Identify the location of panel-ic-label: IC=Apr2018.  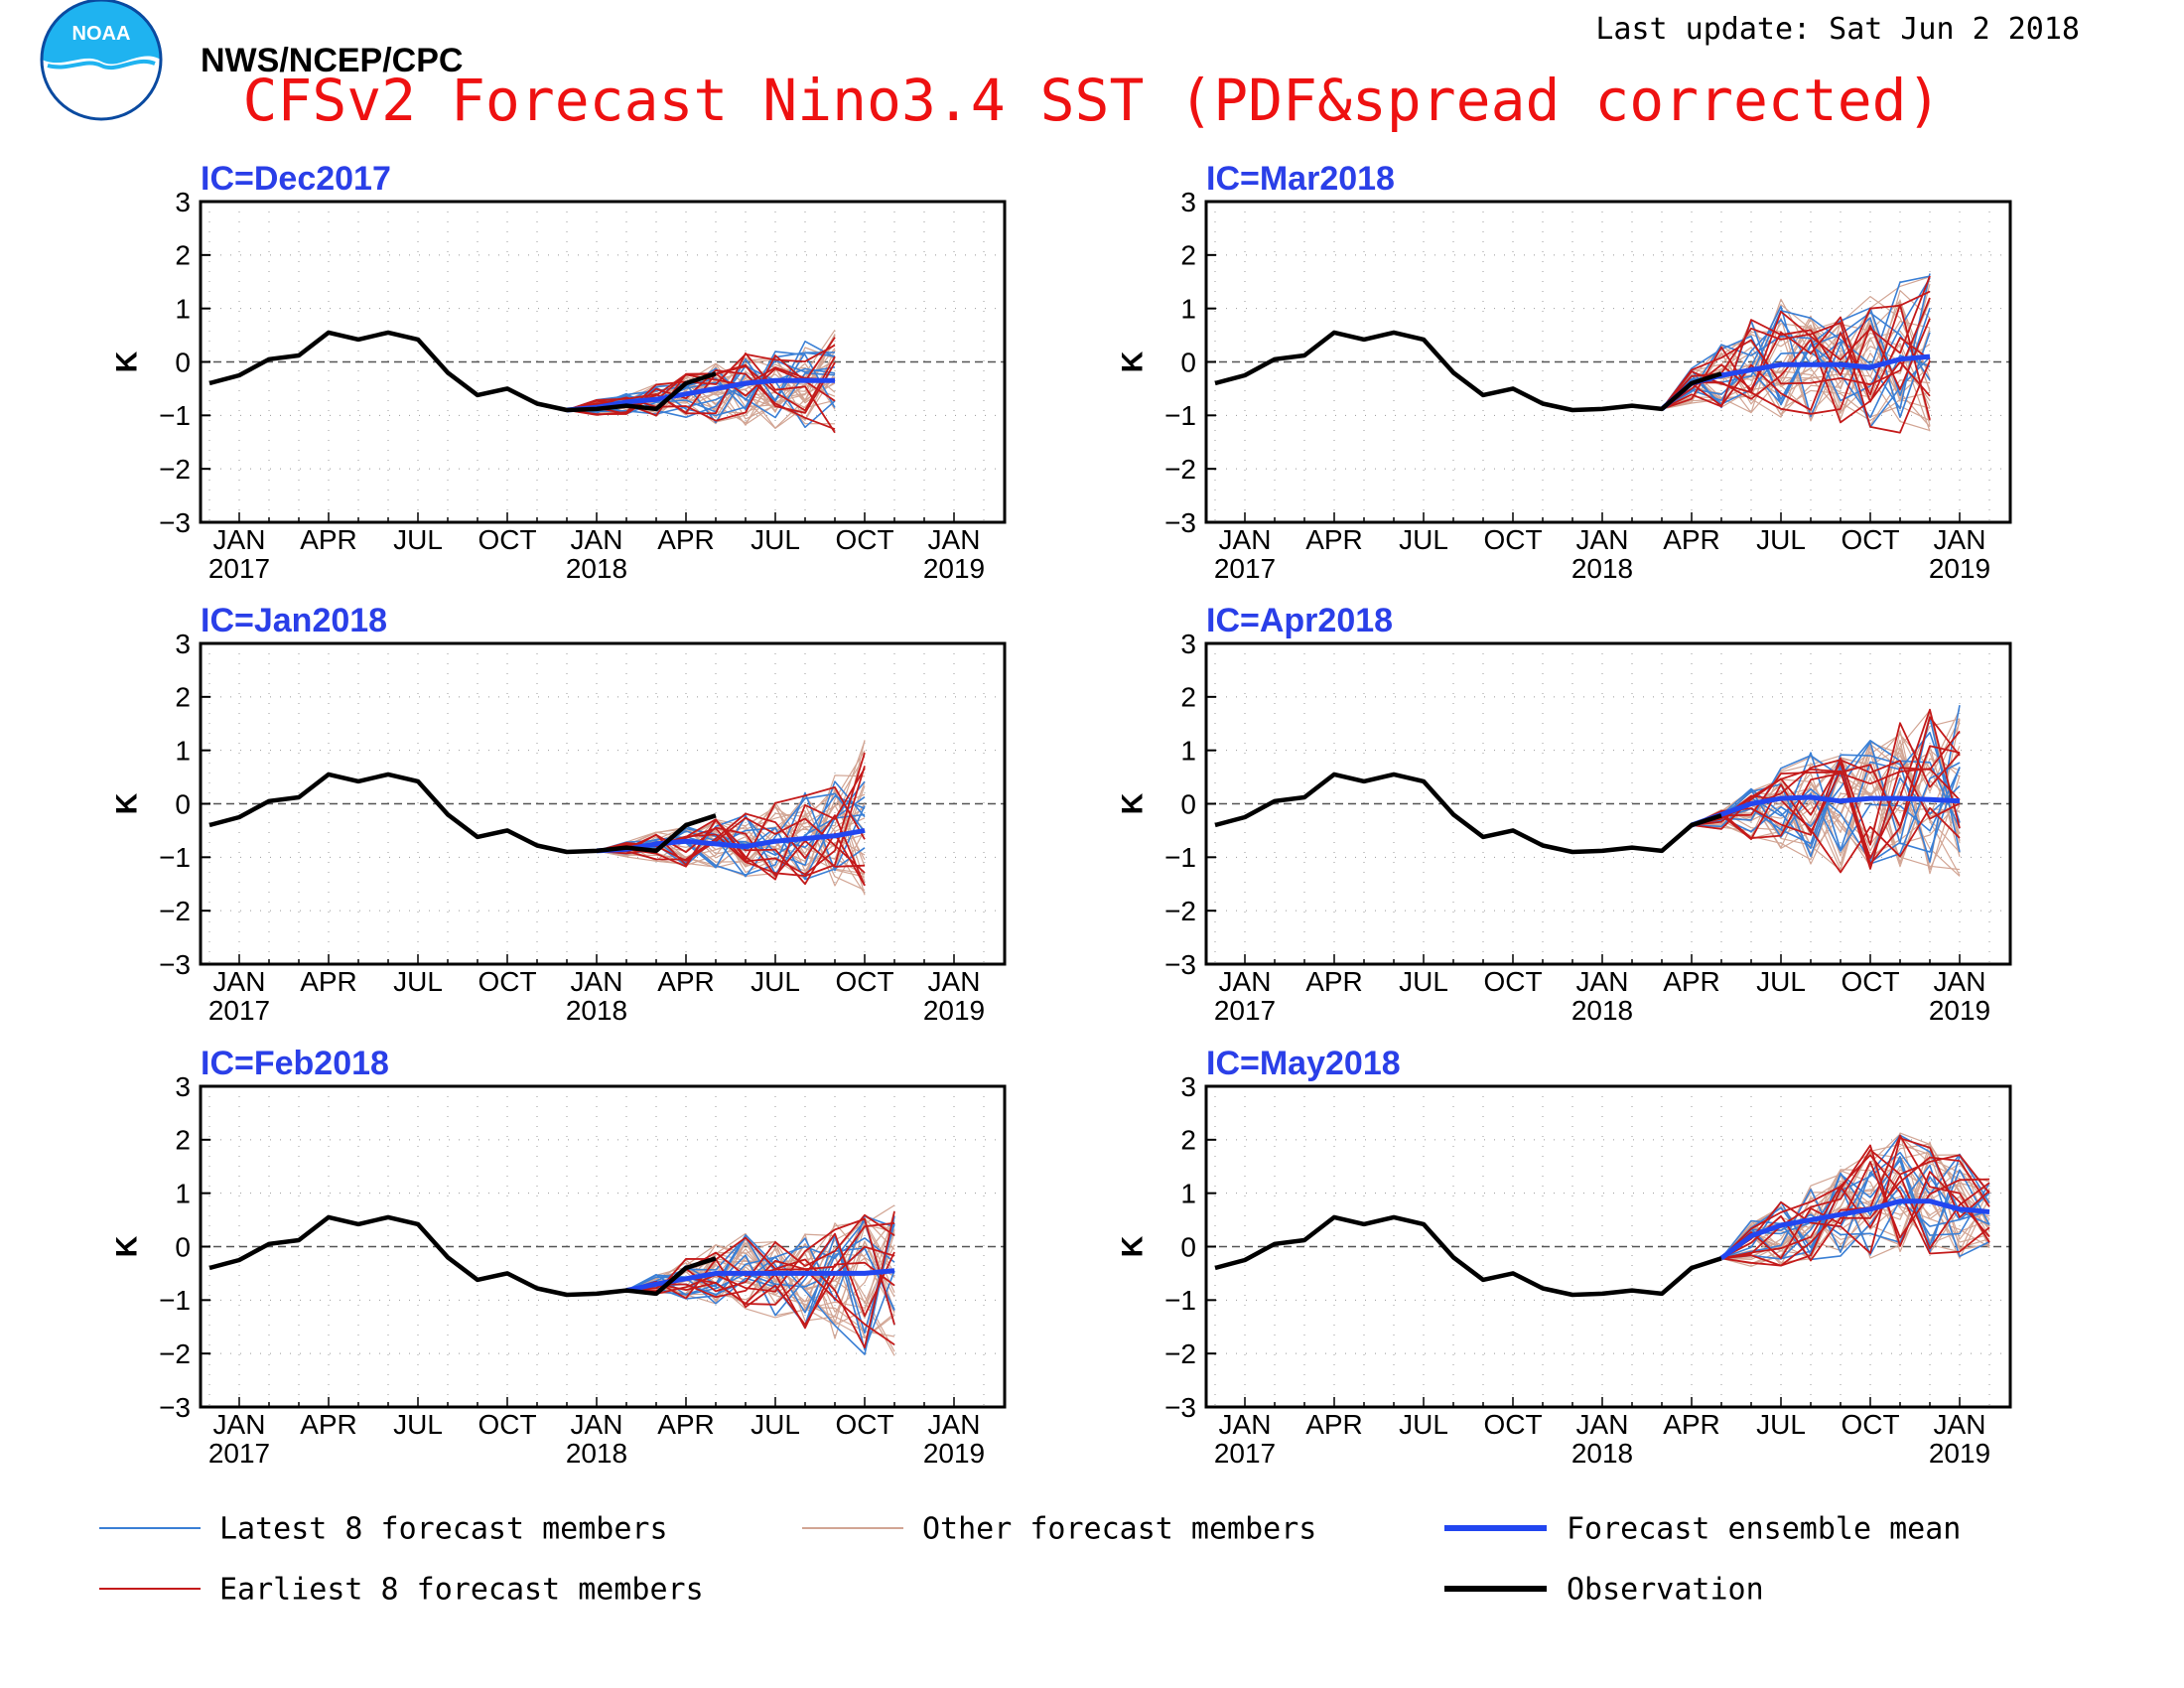
(1299, 620).